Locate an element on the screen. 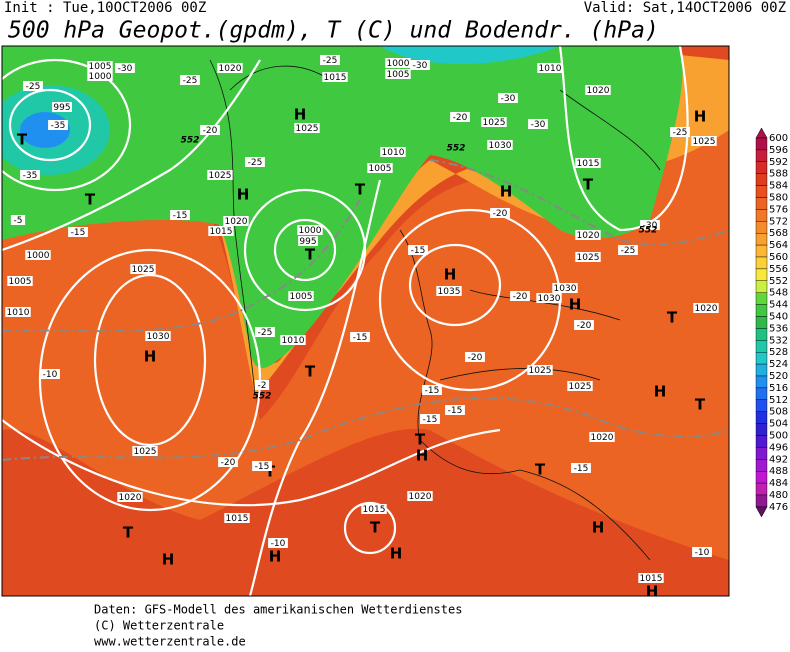 Image resolution: width=790 pixels, height=652 pixels. isobar-label: 1010 is located at coordinates (393, 153).